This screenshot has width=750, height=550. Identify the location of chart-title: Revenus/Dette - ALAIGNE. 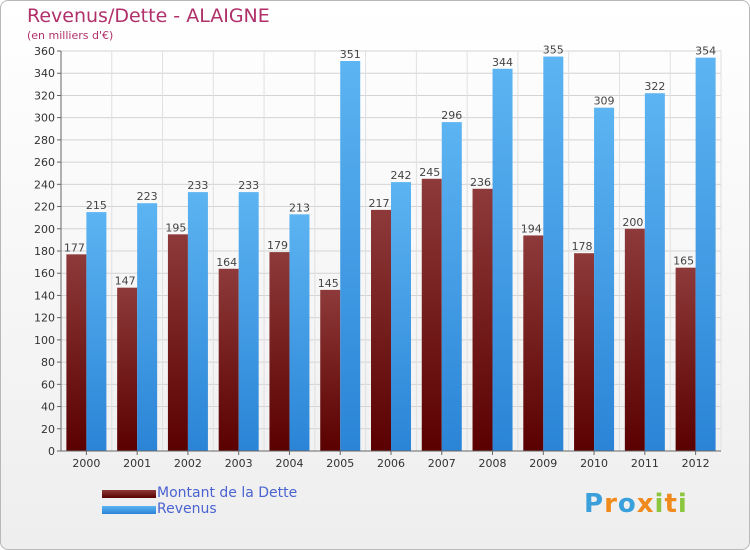
(148, 16).